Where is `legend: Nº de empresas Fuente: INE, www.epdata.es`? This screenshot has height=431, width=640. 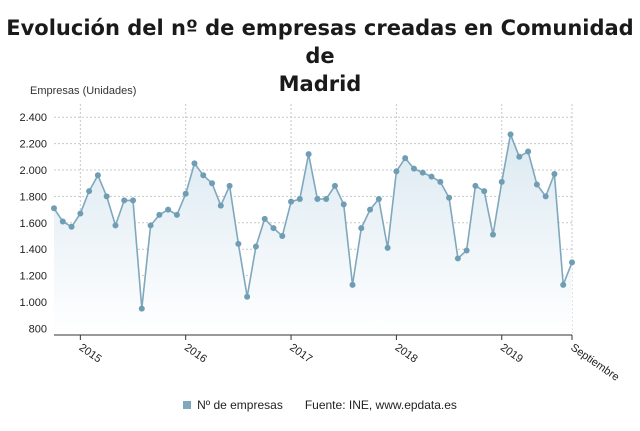
legend: Nº de empresas Fuente: INE, www.epdata.es is located at coordinates (320, 405).